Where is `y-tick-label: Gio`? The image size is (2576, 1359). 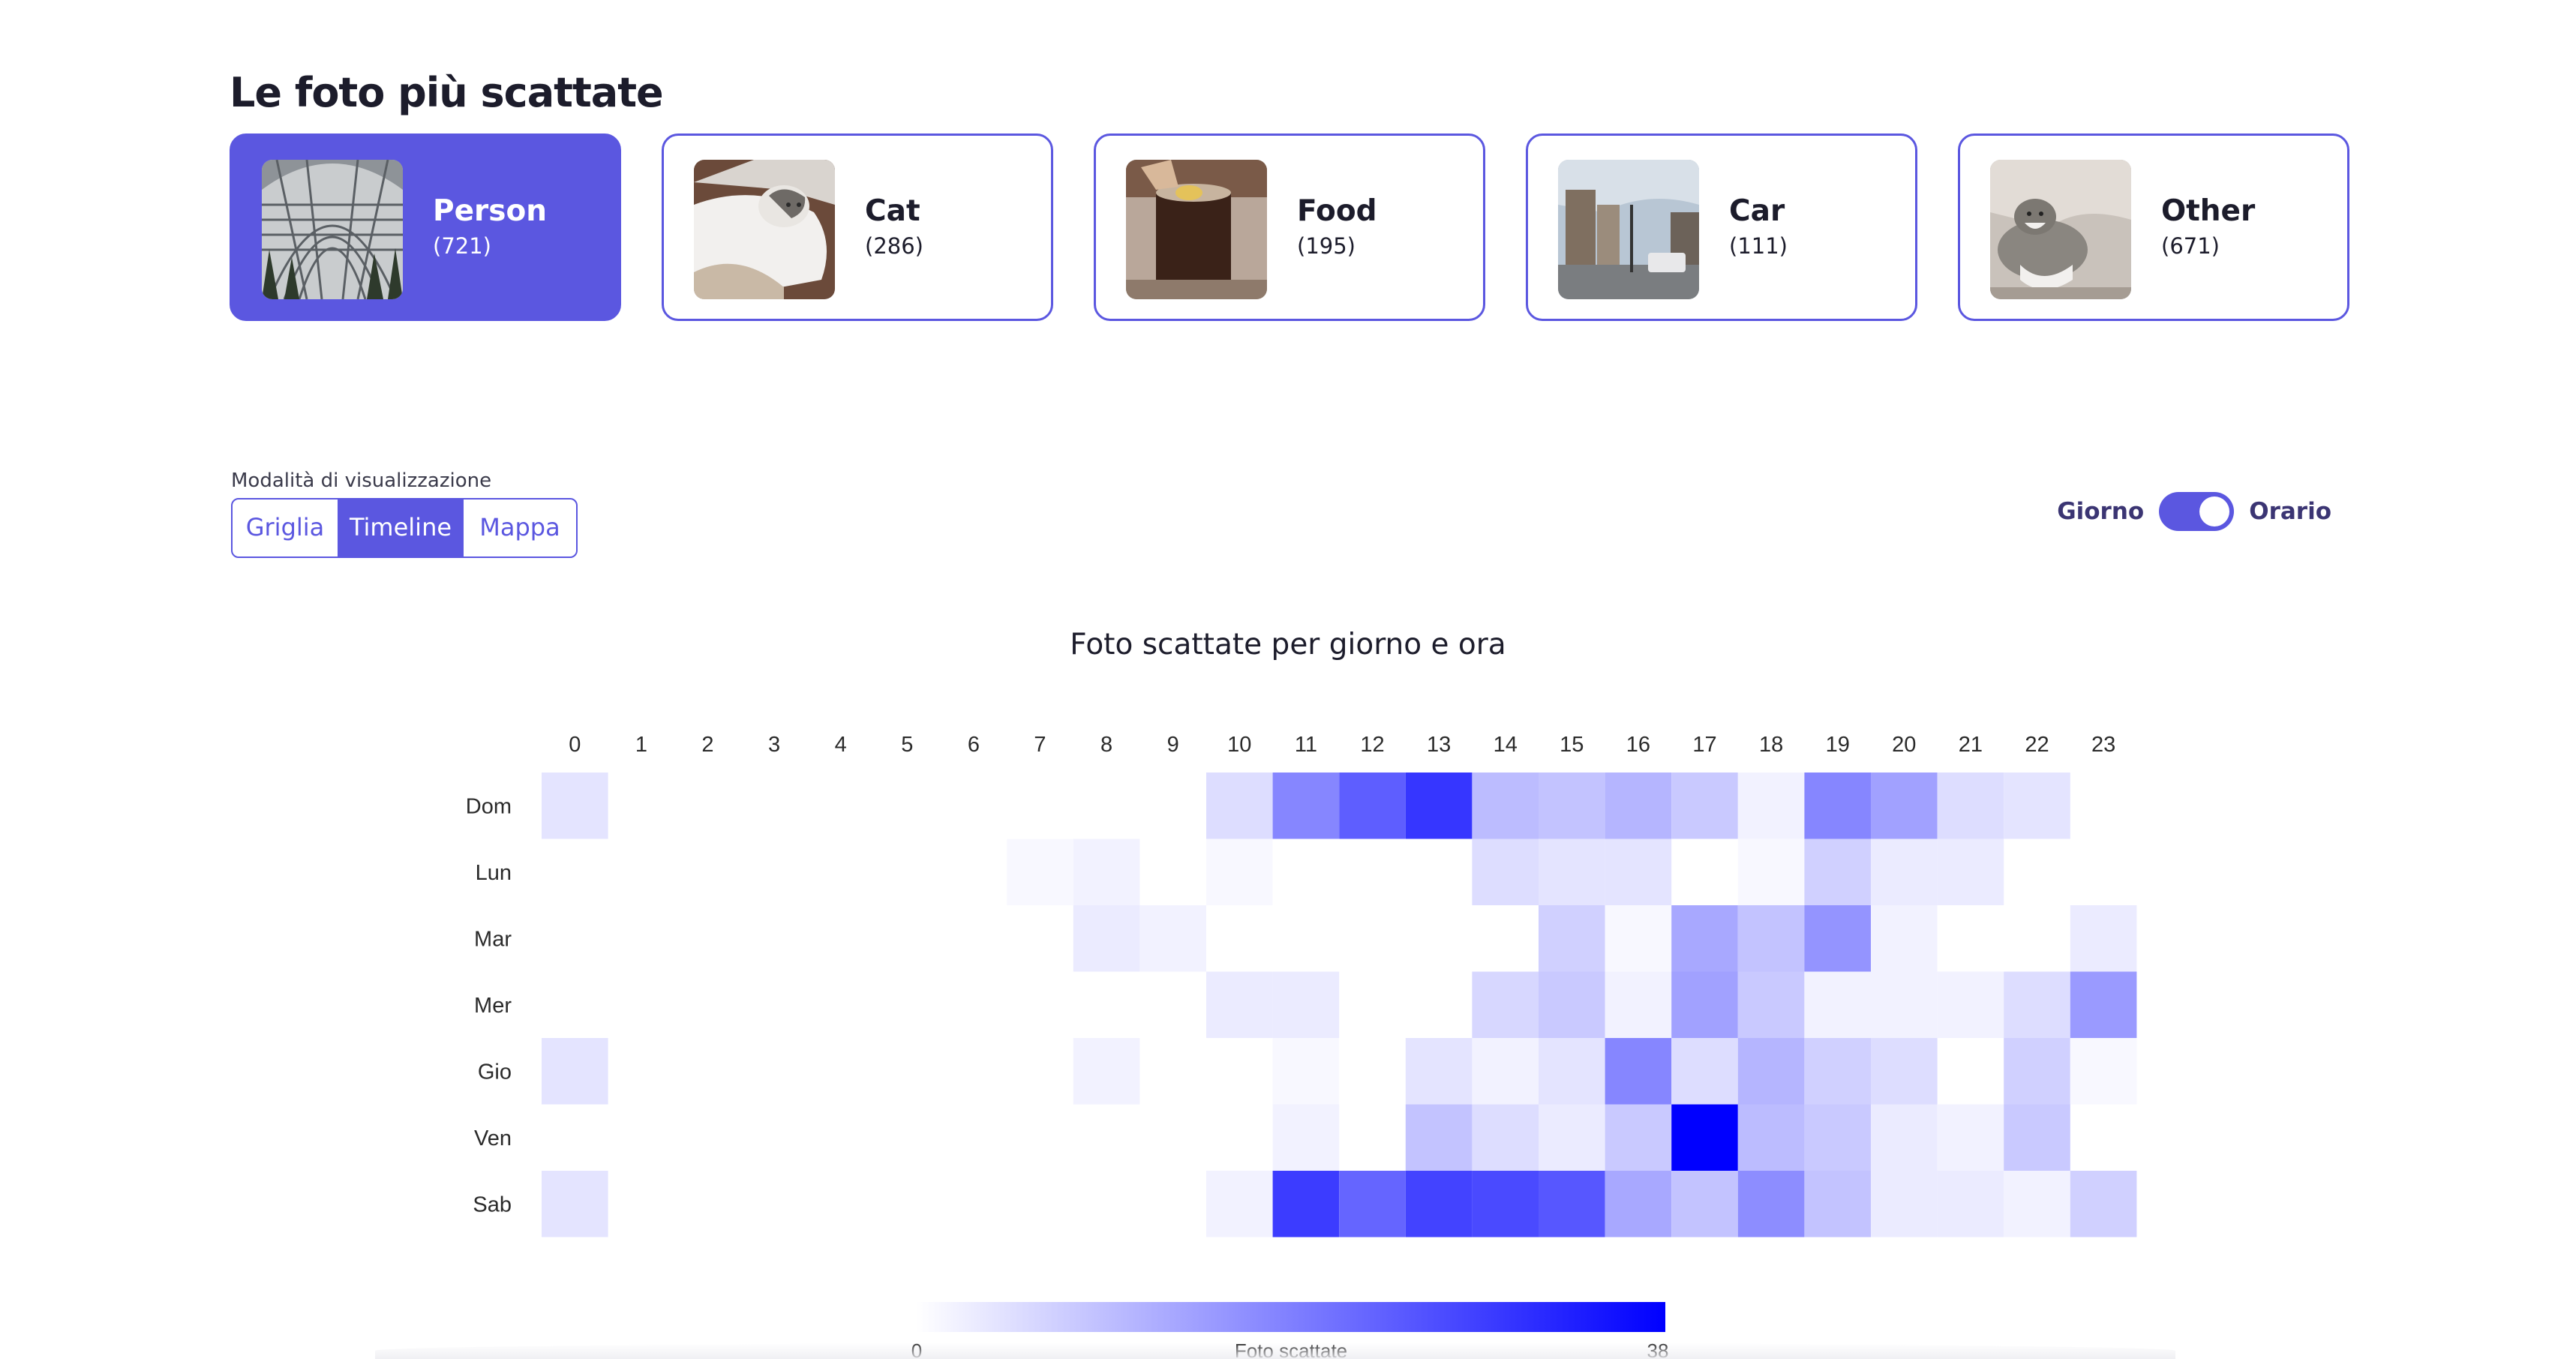 y-tick-label: Gio is located at coordinates (495, 1072).